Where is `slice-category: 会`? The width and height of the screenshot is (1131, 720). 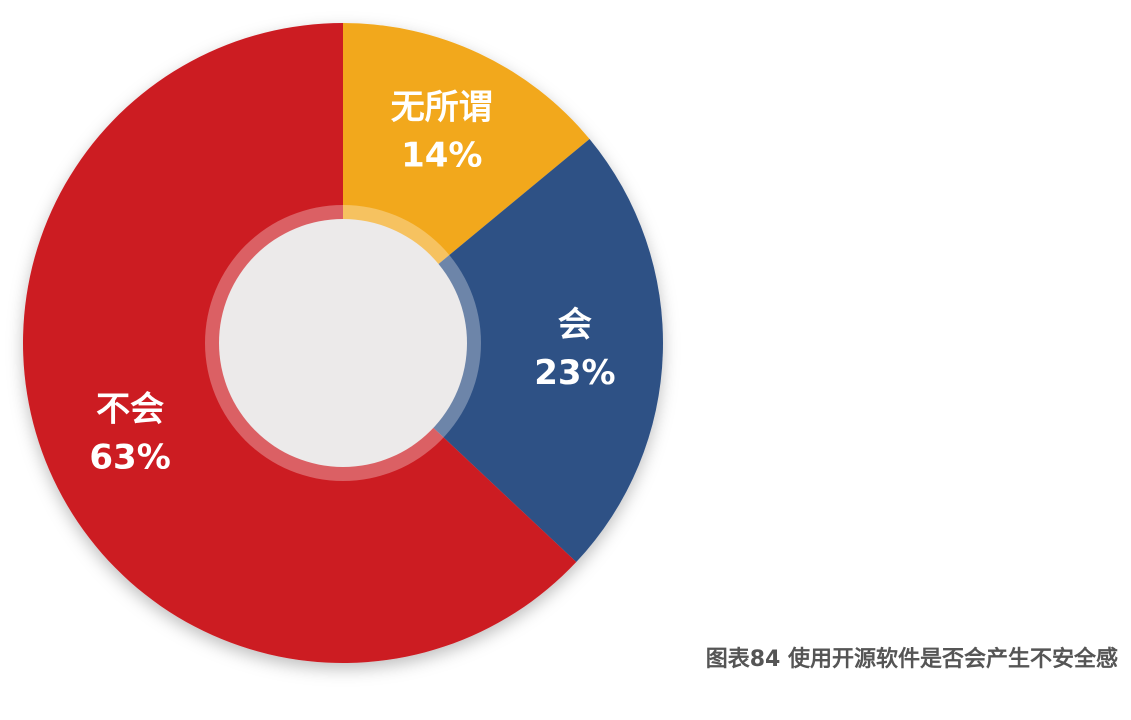 slice-category: 会 is located at coordinates (575, 325).